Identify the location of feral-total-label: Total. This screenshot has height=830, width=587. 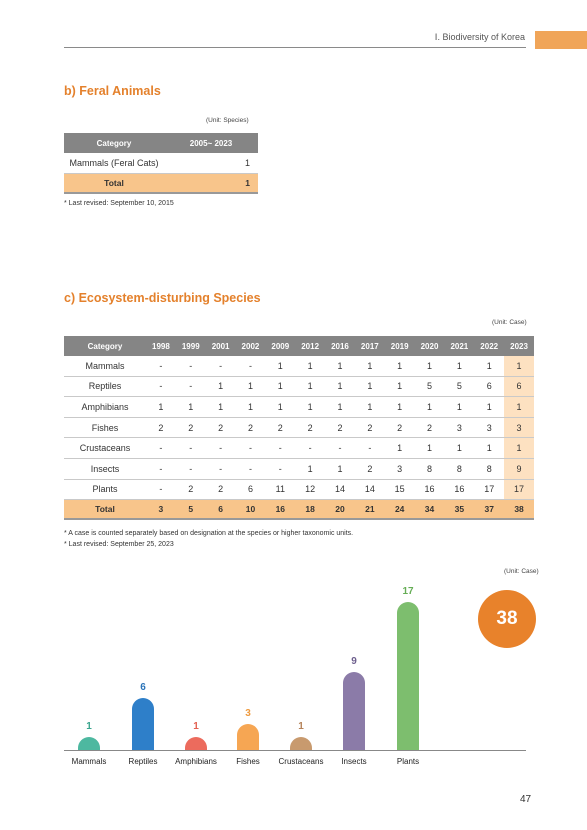
(114, 183).